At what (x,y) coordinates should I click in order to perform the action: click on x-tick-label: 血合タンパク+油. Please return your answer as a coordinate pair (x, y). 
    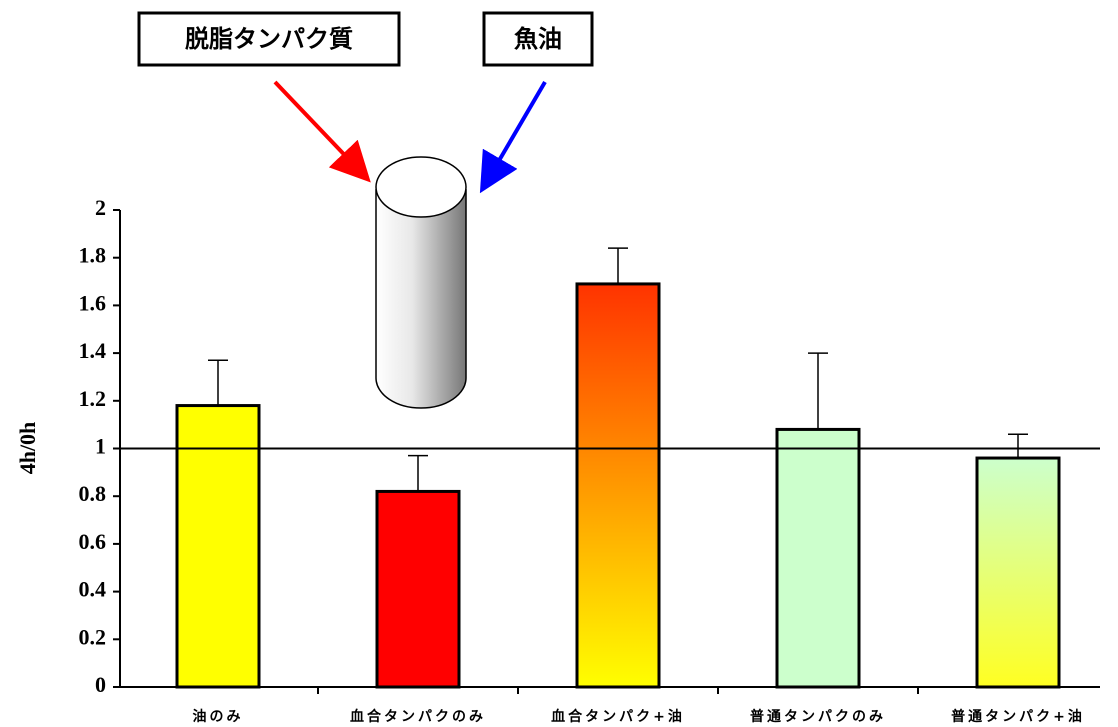
    Looking at the image, I should click on (618, 716).